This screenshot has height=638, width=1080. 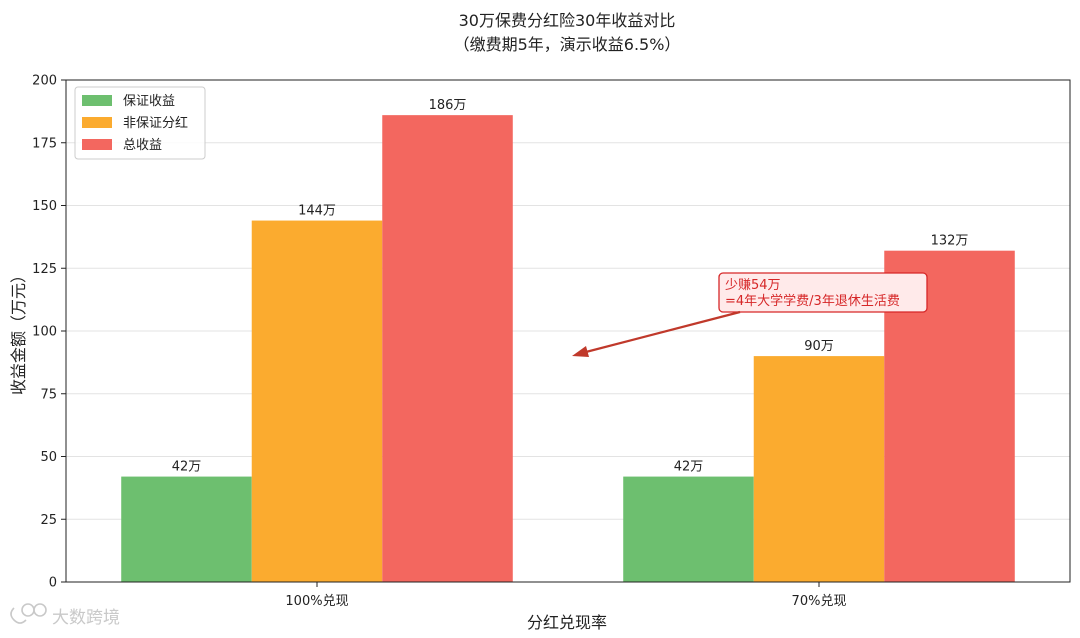 I want to click on x-axis-ticks: 100%兑现 70%兑现, so click(x=565, y=595).